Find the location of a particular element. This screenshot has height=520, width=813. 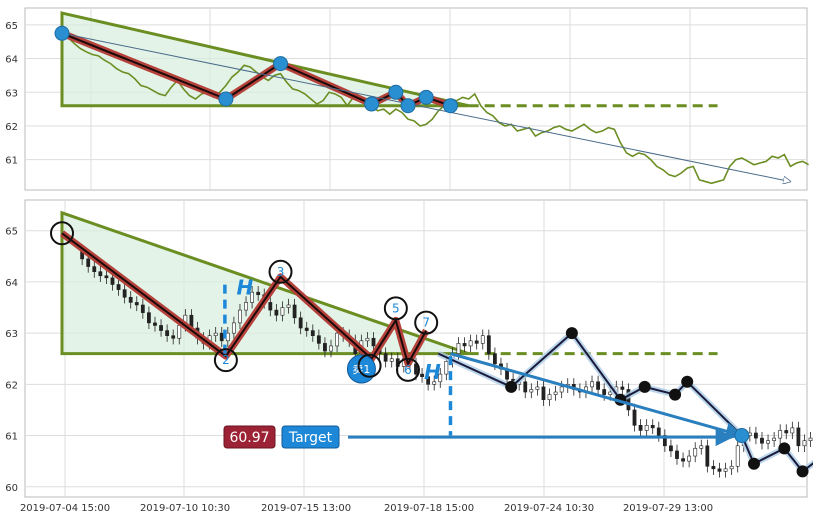

x-tick-label: 2019-07-04 15:00 is located at coordinates (65, 508).